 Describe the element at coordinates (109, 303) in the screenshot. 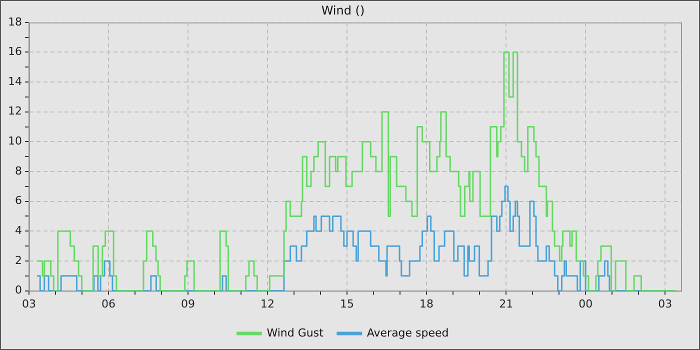

I see `x-tick-label: 06` at that location.